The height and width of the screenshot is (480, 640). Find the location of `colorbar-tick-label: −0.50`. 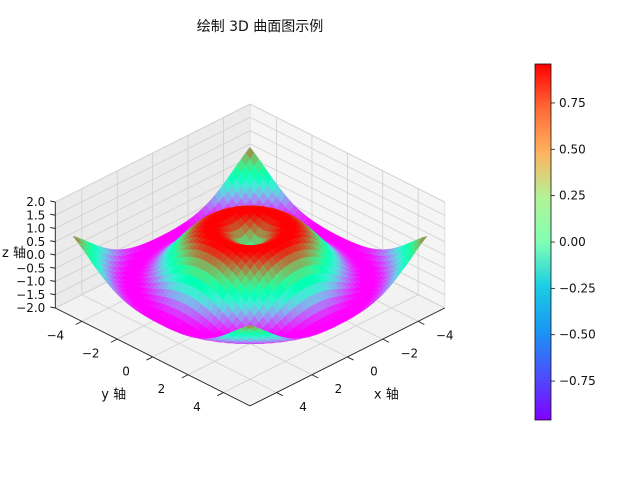

colorbar-tick-label: −0.50 is located at coordinates (577, 335).